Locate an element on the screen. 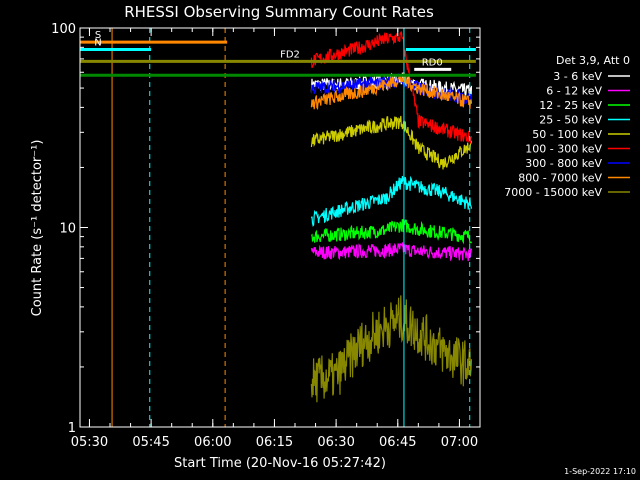 The image size is (640, 480). legend-entry-label-5: 50 - 100 keV is located at coordinates (567, 134).